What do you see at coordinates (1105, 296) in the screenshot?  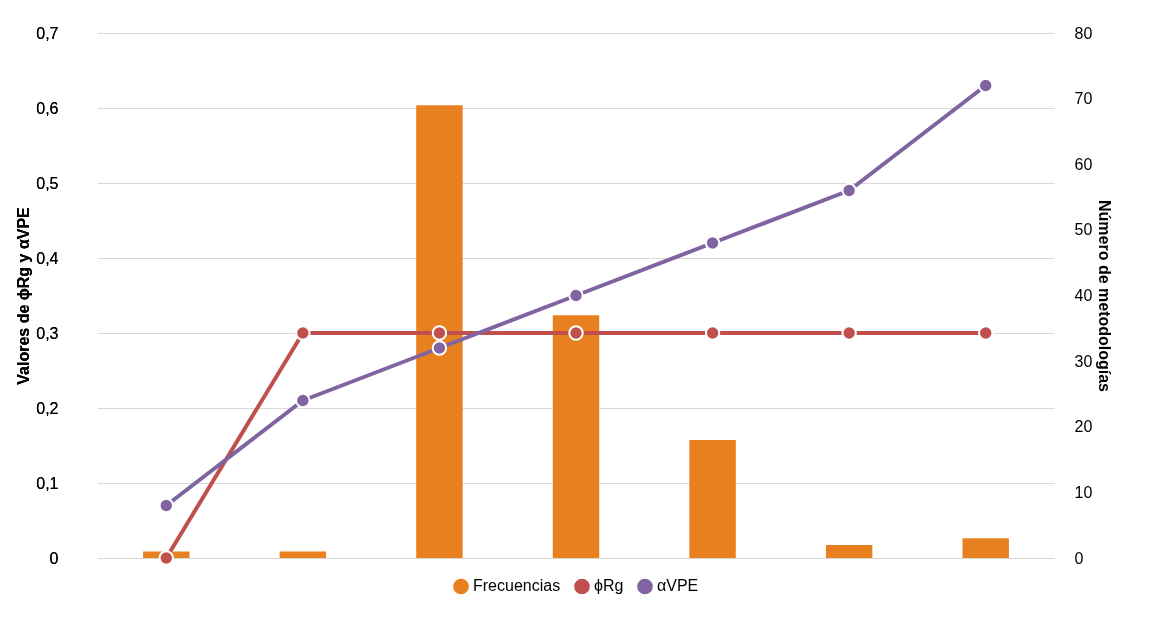 I see `y2-axis-title: Número de metodologías` at bounding box center [1105, 296].